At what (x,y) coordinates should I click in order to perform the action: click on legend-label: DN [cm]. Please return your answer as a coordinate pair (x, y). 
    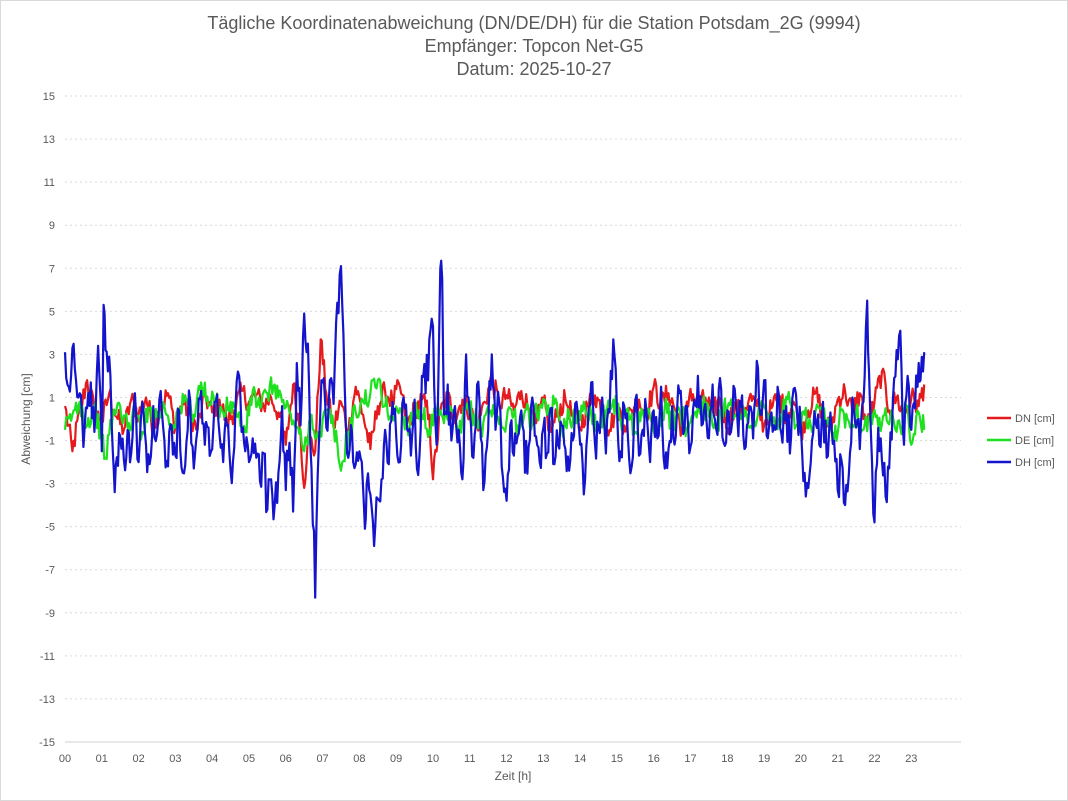
    Looking at the image, I should click on (1035, 419).